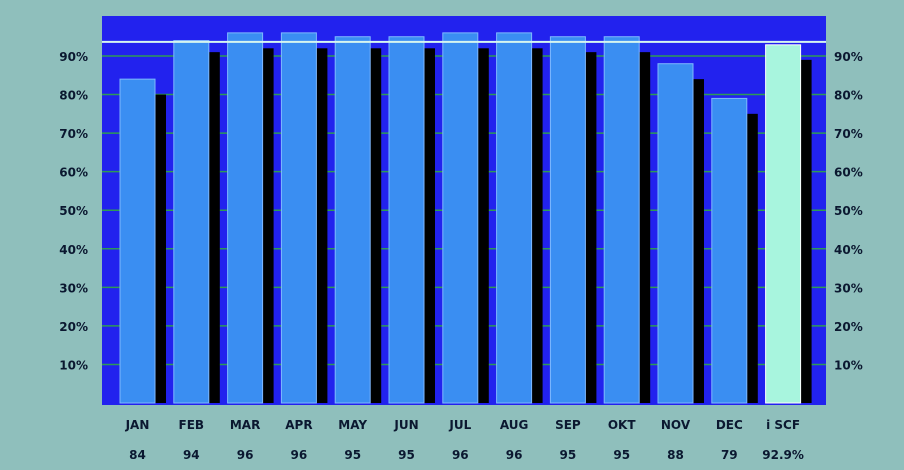  I want to click on x-tick-label: SEP, so click(568, 425).